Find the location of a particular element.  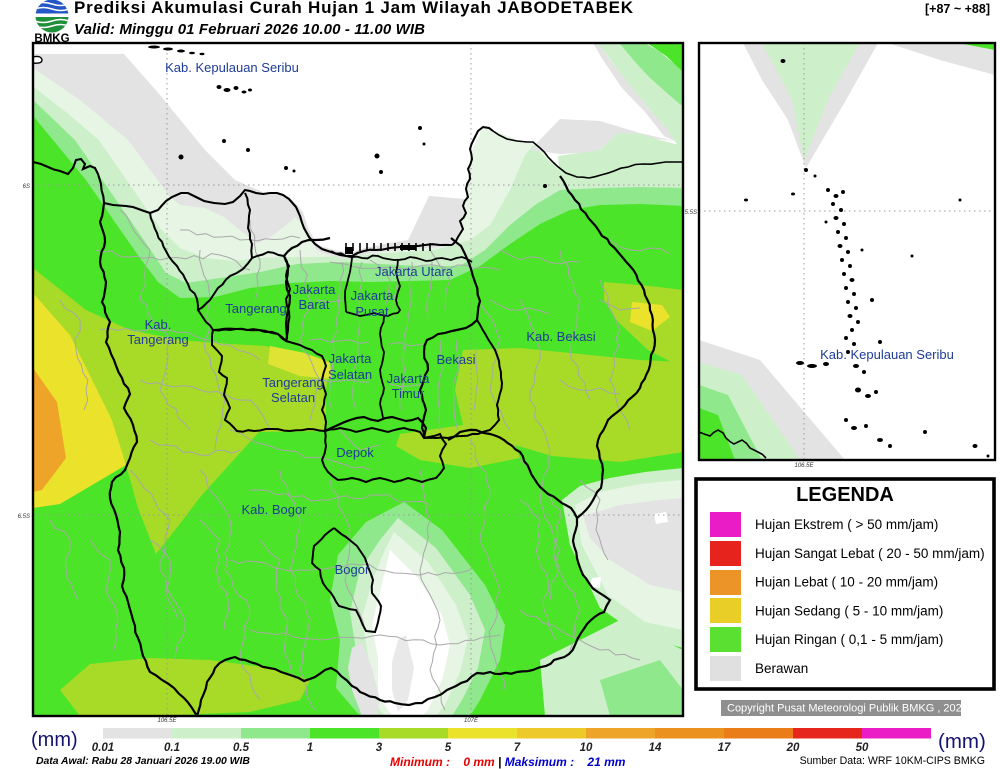

svg-text: Depok is located at coordinates (355, 452).